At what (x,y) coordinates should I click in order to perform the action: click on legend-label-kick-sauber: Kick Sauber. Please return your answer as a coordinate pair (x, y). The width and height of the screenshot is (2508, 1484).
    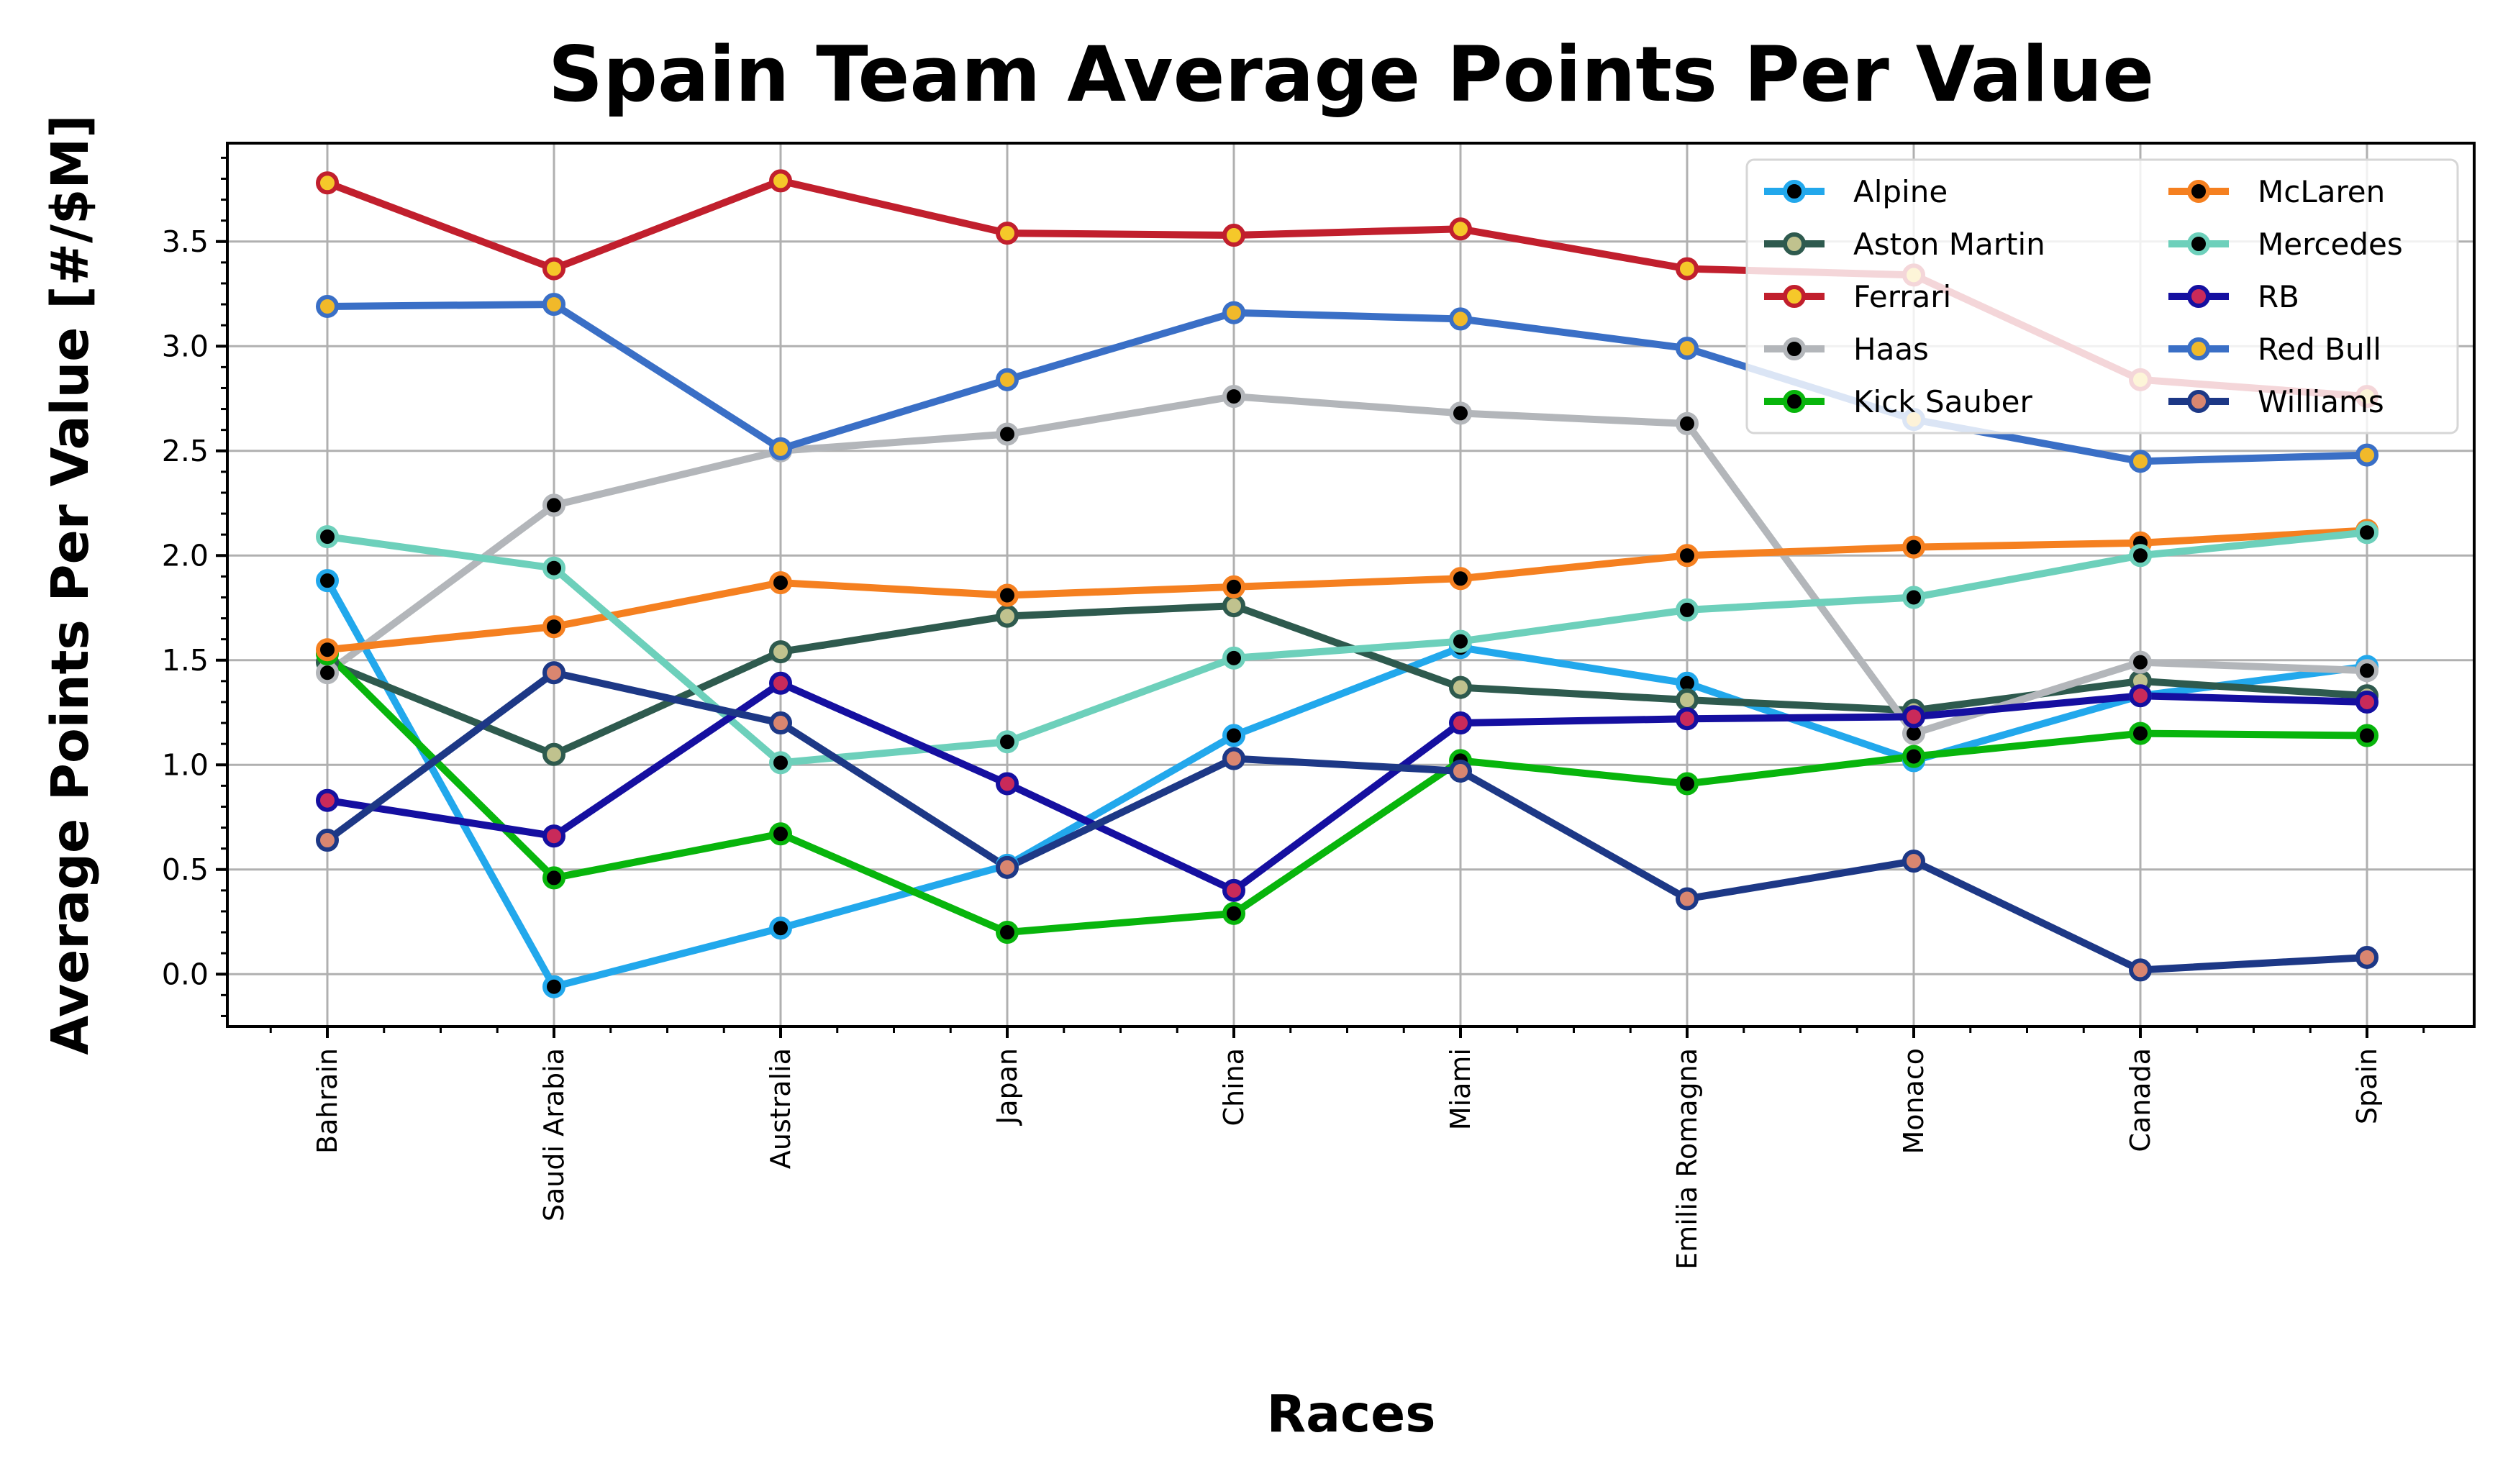
    Looking at the image, I should click on (1942, 402).